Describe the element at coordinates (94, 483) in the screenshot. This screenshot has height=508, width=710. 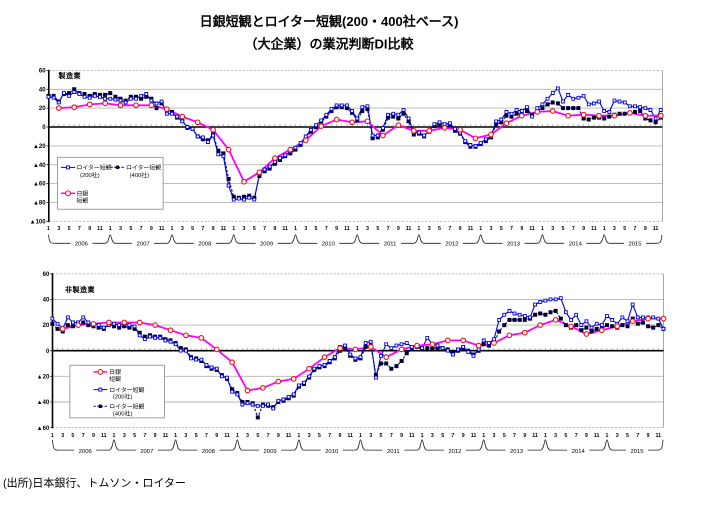
I see `svg-text: (出所)日本銀行、トムソン・ロイター` at that location.